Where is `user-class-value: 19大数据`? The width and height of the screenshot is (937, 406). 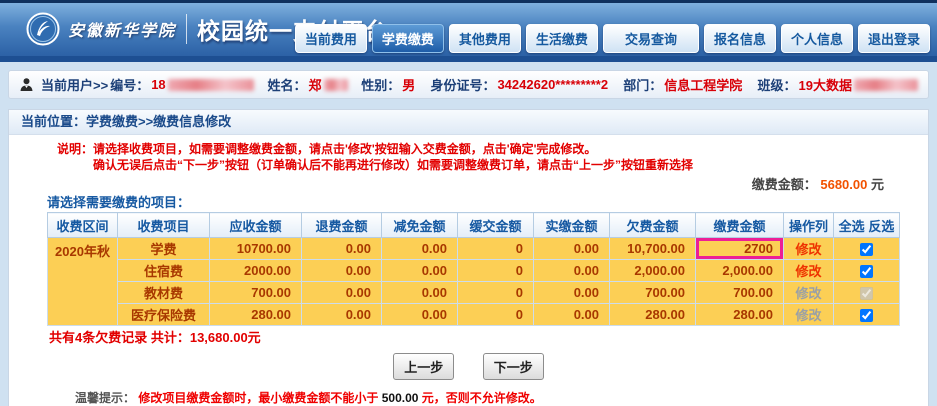
user-class-value: 19大数据 is located at coordinates (825, 85).